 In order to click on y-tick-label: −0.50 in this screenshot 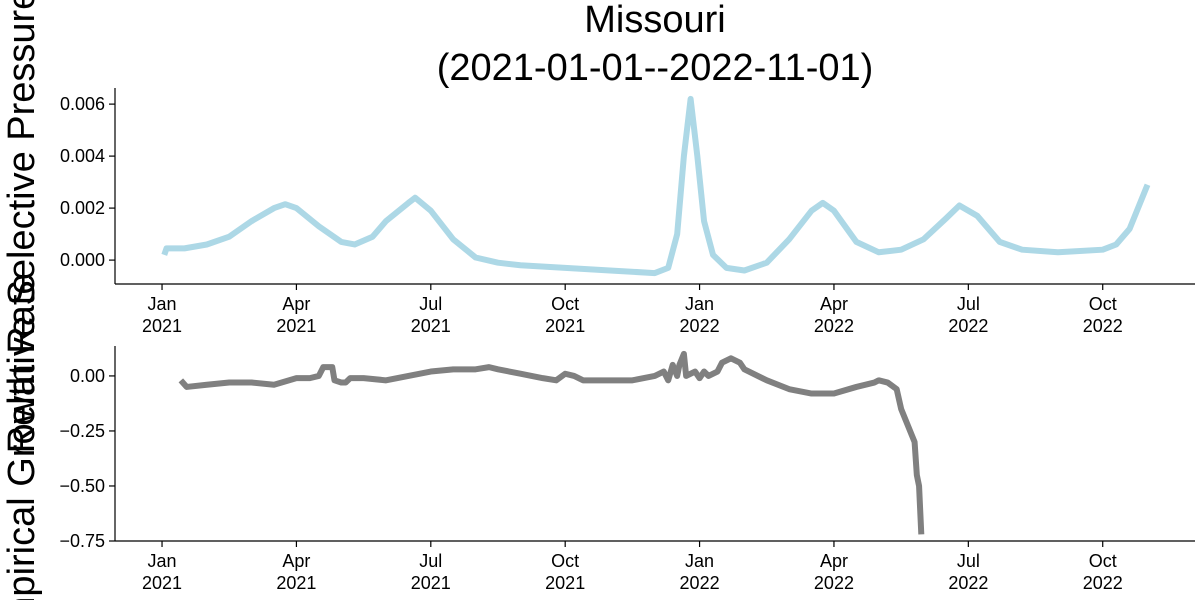, I will do `click(82, 486)`.